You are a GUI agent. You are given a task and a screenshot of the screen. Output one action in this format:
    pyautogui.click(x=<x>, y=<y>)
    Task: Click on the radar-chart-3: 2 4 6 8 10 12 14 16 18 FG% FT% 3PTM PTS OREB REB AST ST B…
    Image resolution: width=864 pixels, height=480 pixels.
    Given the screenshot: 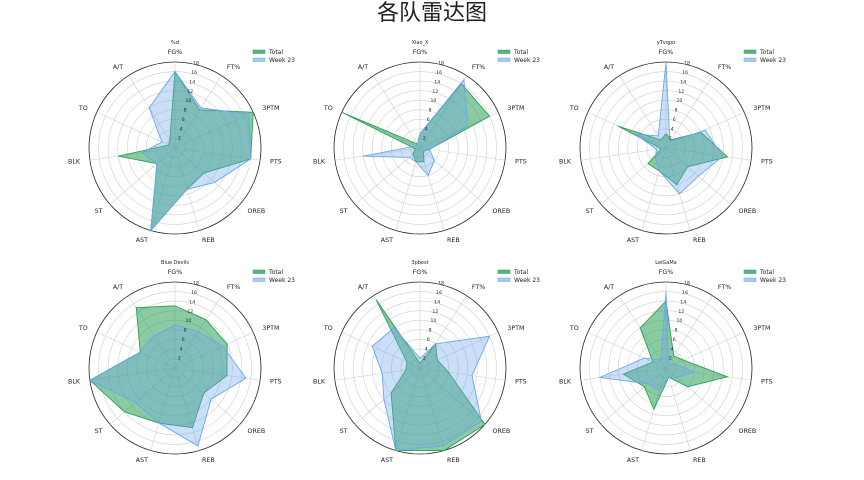 What is the action you would take?
    pyautogui.click(x=672, y=142)
    